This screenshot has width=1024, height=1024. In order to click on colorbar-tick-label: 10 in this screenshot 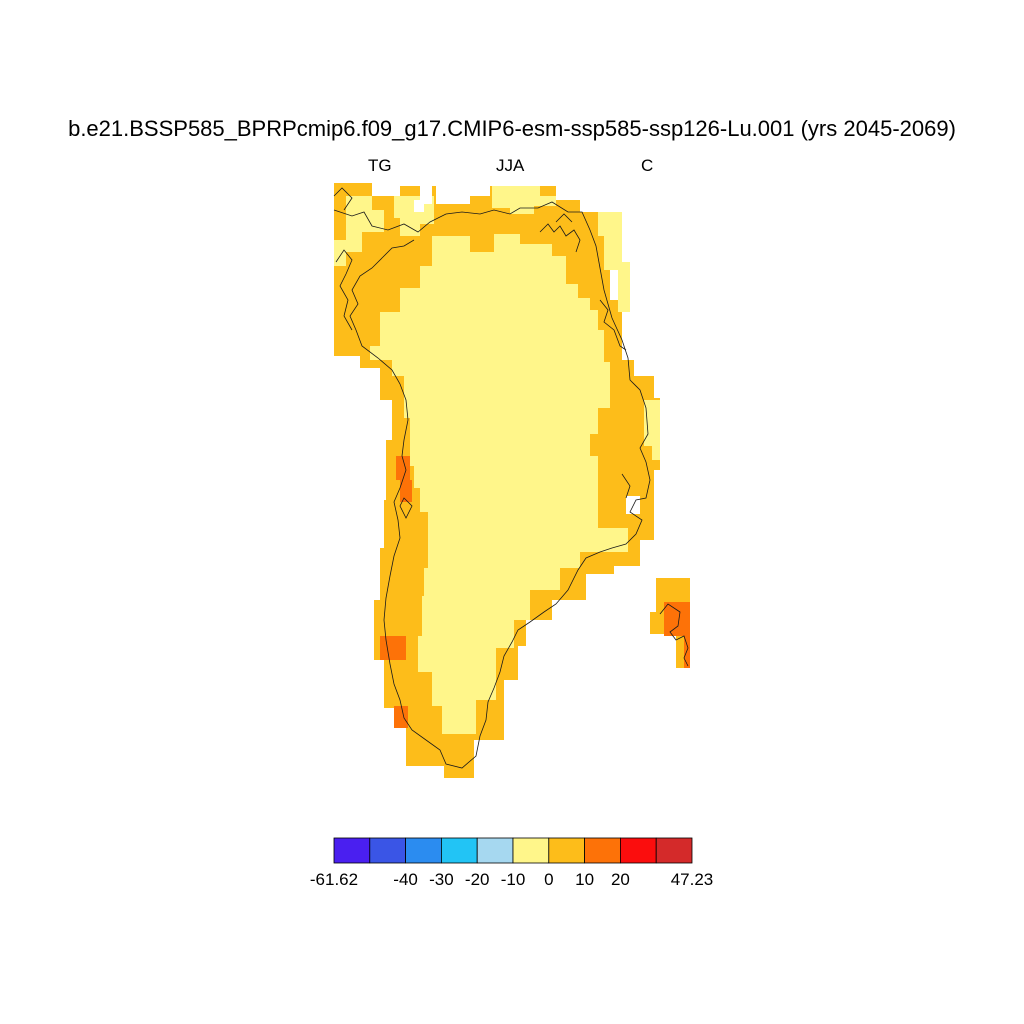, I will do `click(584, 879)`.